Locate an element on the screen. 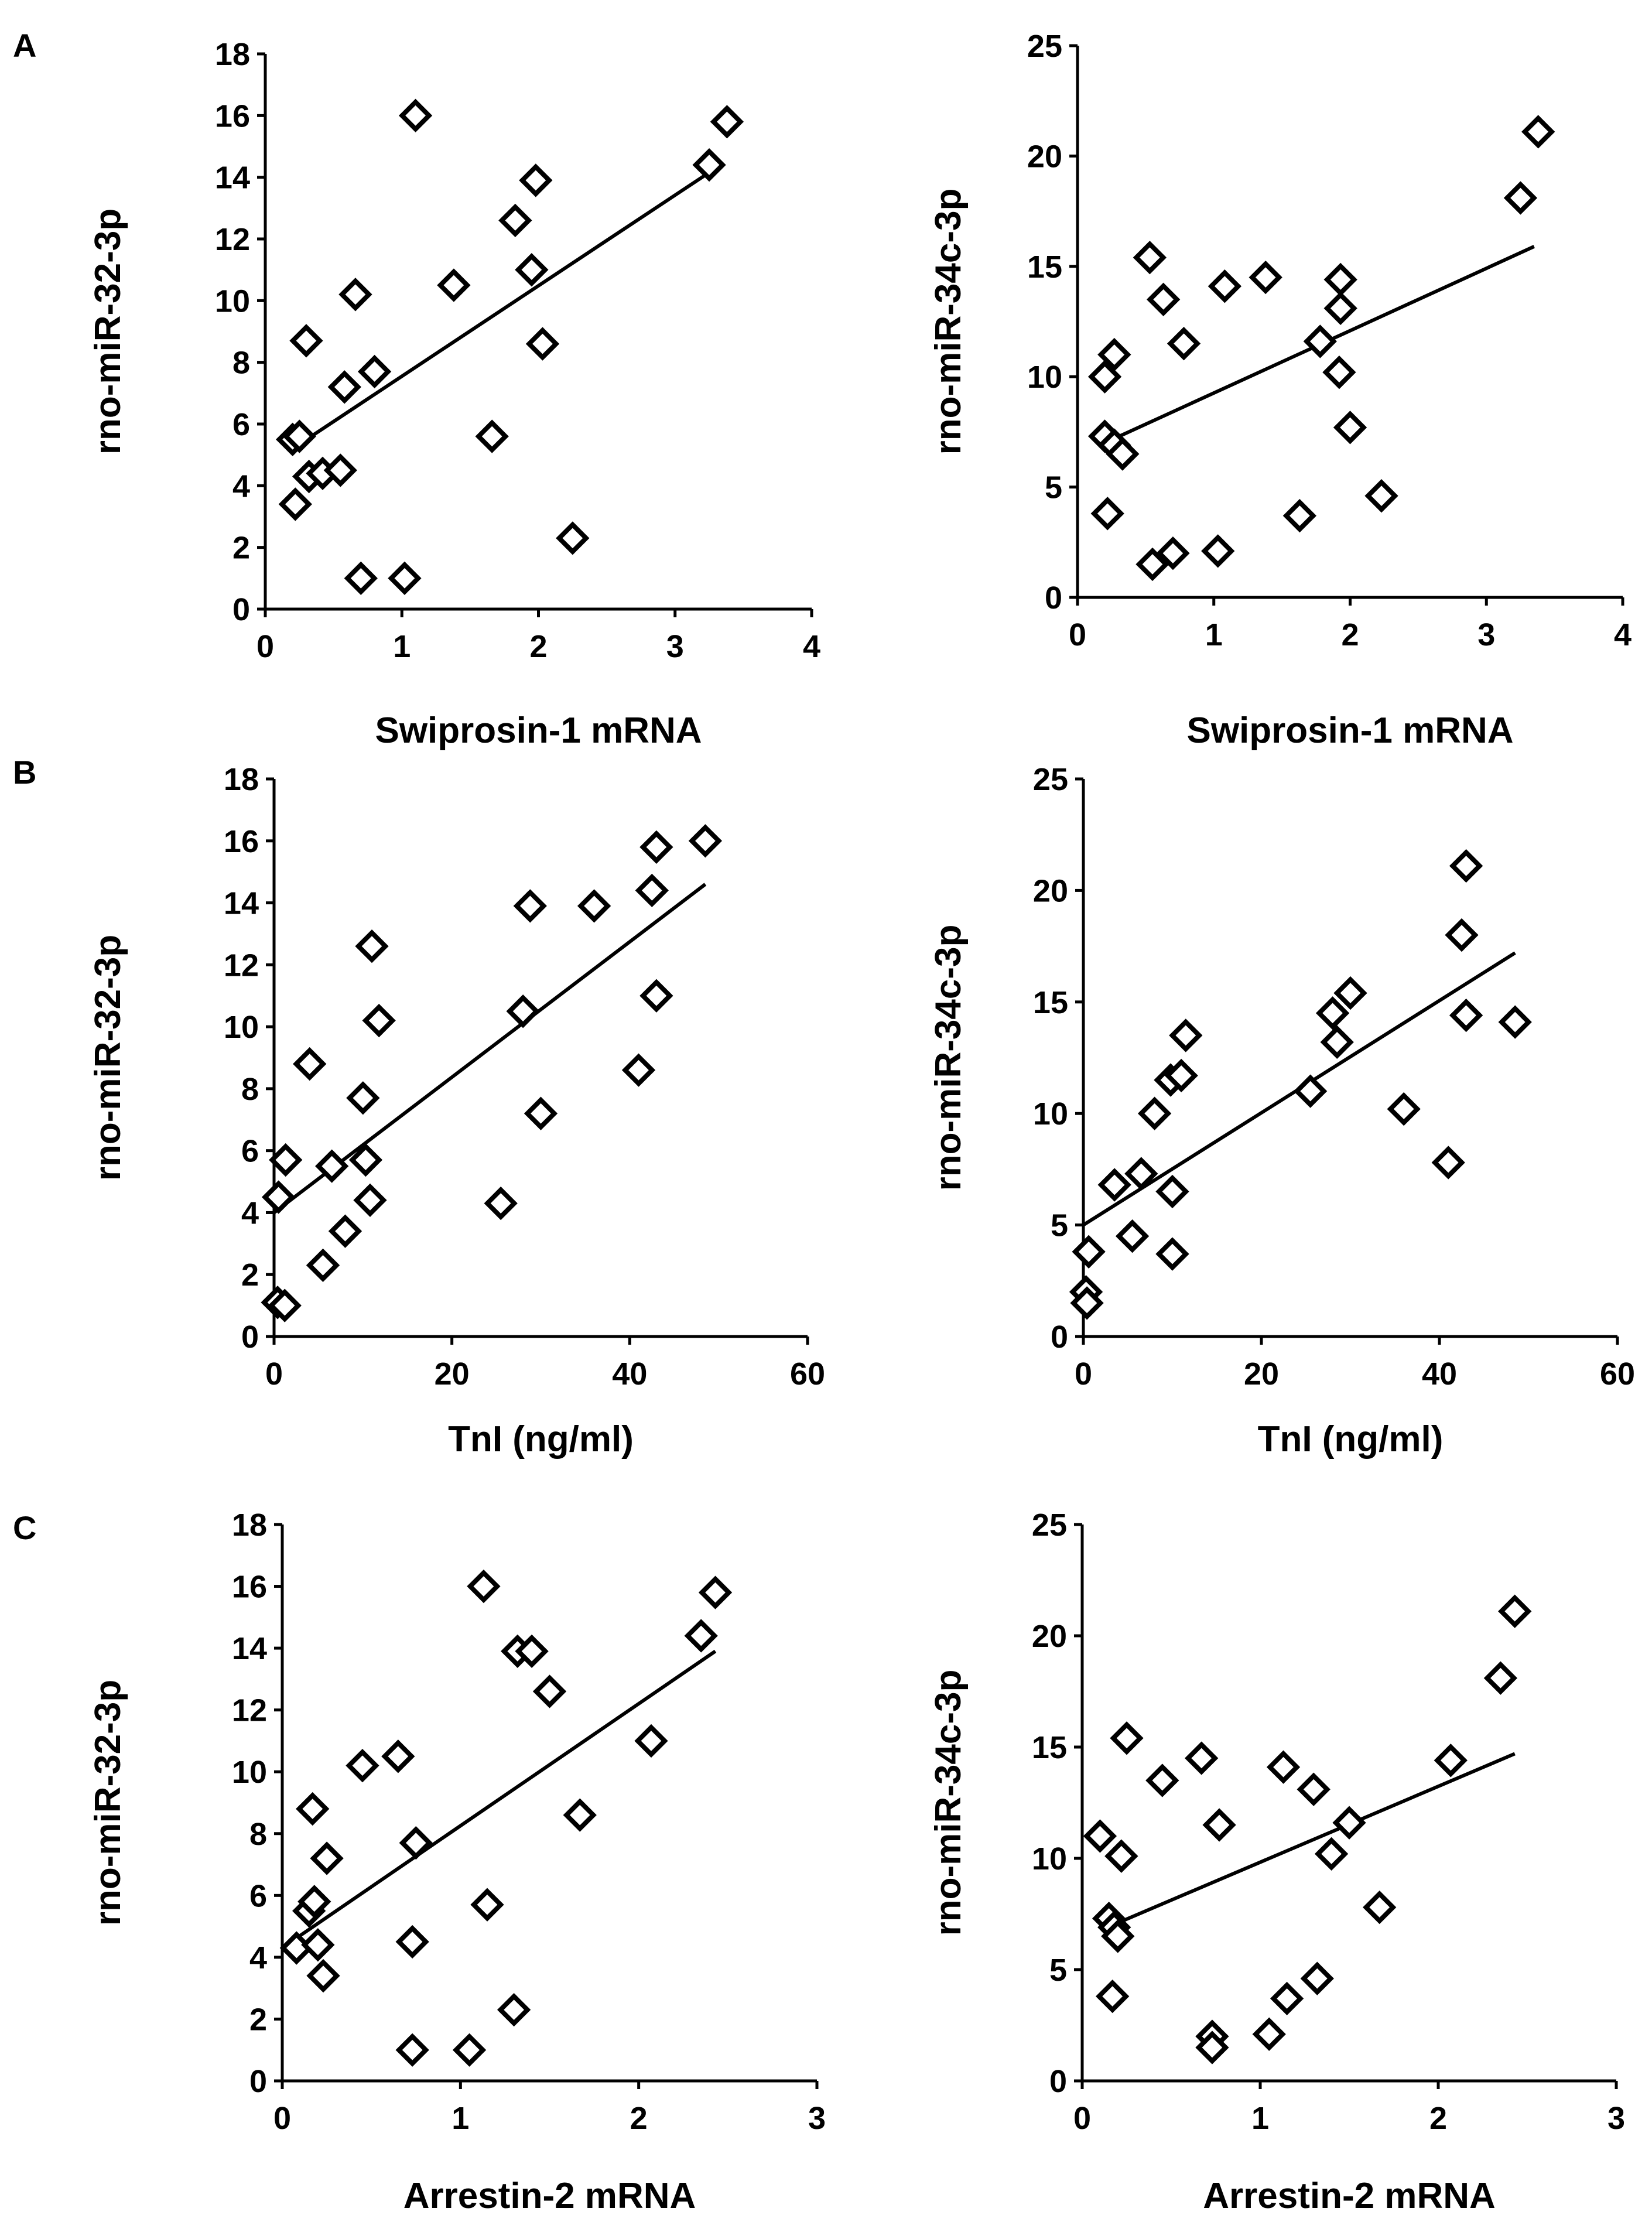 The height and width of the screenshot is (2232, 1652). x-tick-label: 20 is located at coordinates (452, 1374).